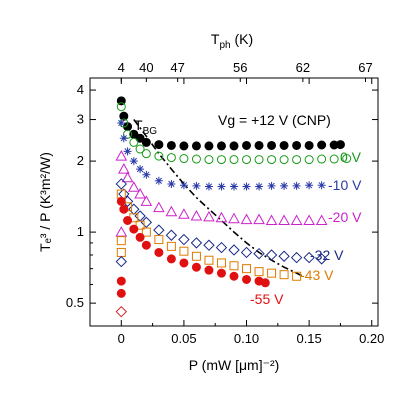  I want to click on series--32V, so click(221, 221).